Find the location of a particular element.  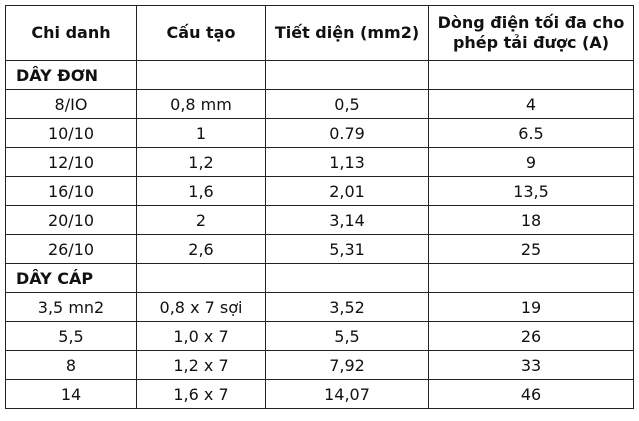

header-cell: Cấu tạo is located at coordinates (201, 33).